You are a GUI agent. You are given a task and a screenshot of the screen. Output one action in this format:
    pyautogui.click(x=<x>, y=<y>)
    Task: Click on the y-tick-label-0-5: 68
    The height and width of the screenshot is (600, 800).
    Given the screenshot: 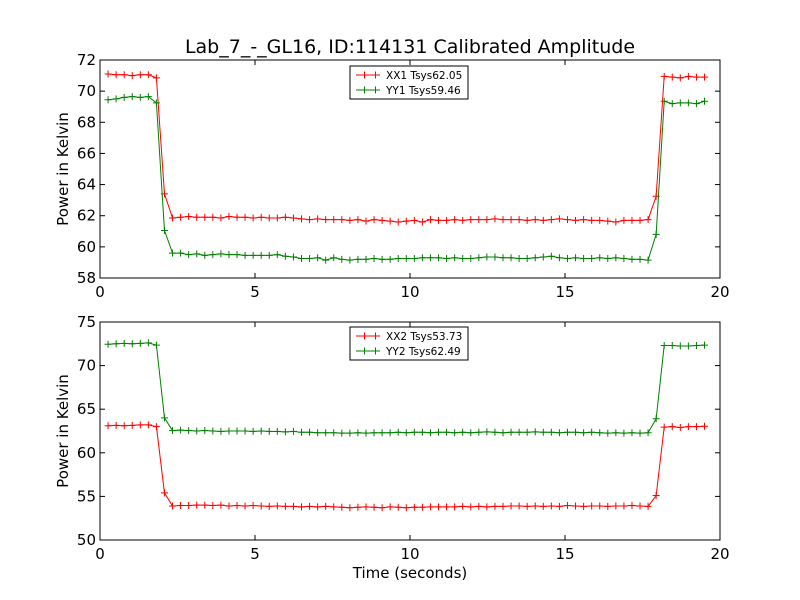 What is the action you would take?
    pyautogui.click(x=86, y=122)
    